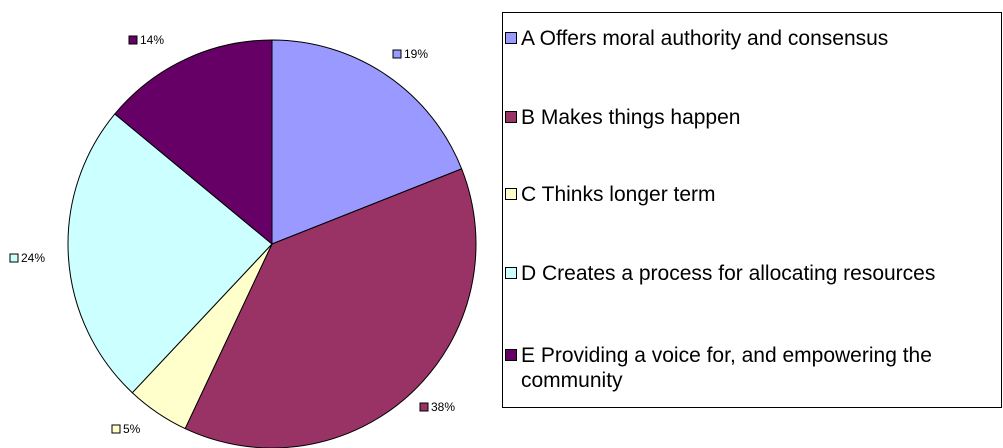 Image resolution: width=1003 pixels, height=448 pixels. What do you see at coordinates (416, 54) in the screenshot?
I see `data-label-text-a: 19%` at bounding box center [416, 54].